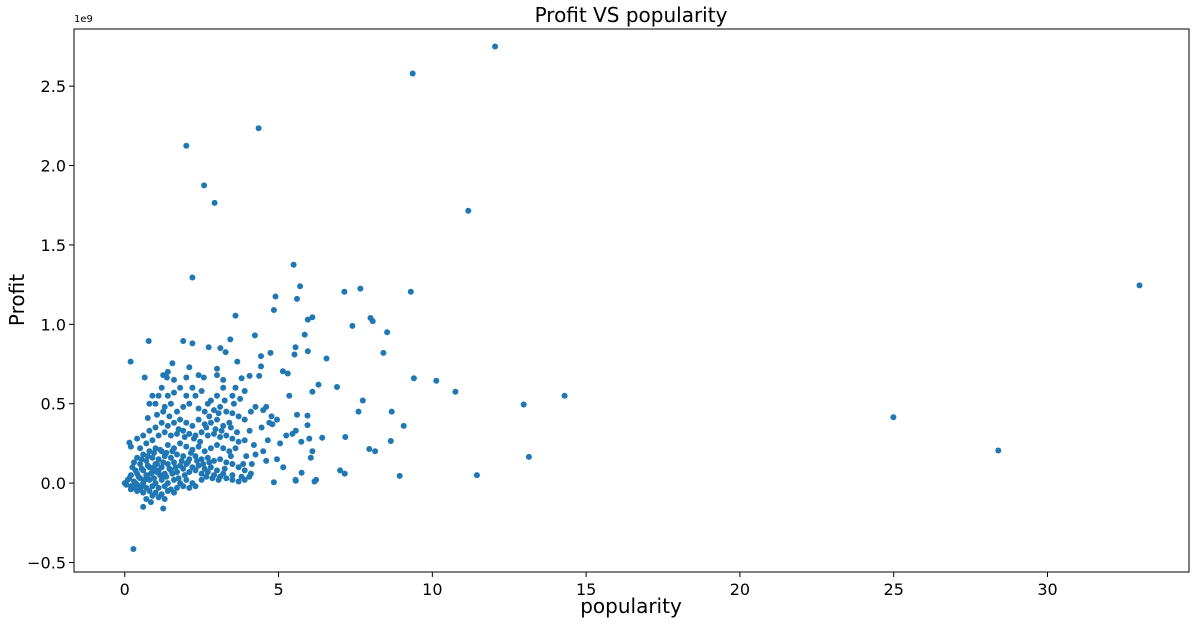 Image resolution: width=1196 pixels, height=624 pixels. Describe the element at coordinates (53, 166) in the screenshot. I see `y-tick-label: 2.0` at that location.